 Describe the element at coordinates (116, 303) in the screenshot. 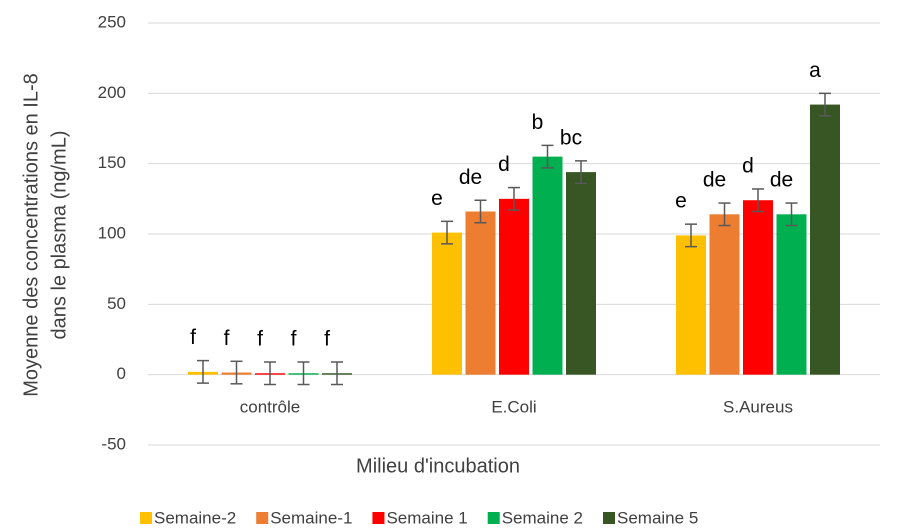

I see `y-tick-label: 50` at that location.